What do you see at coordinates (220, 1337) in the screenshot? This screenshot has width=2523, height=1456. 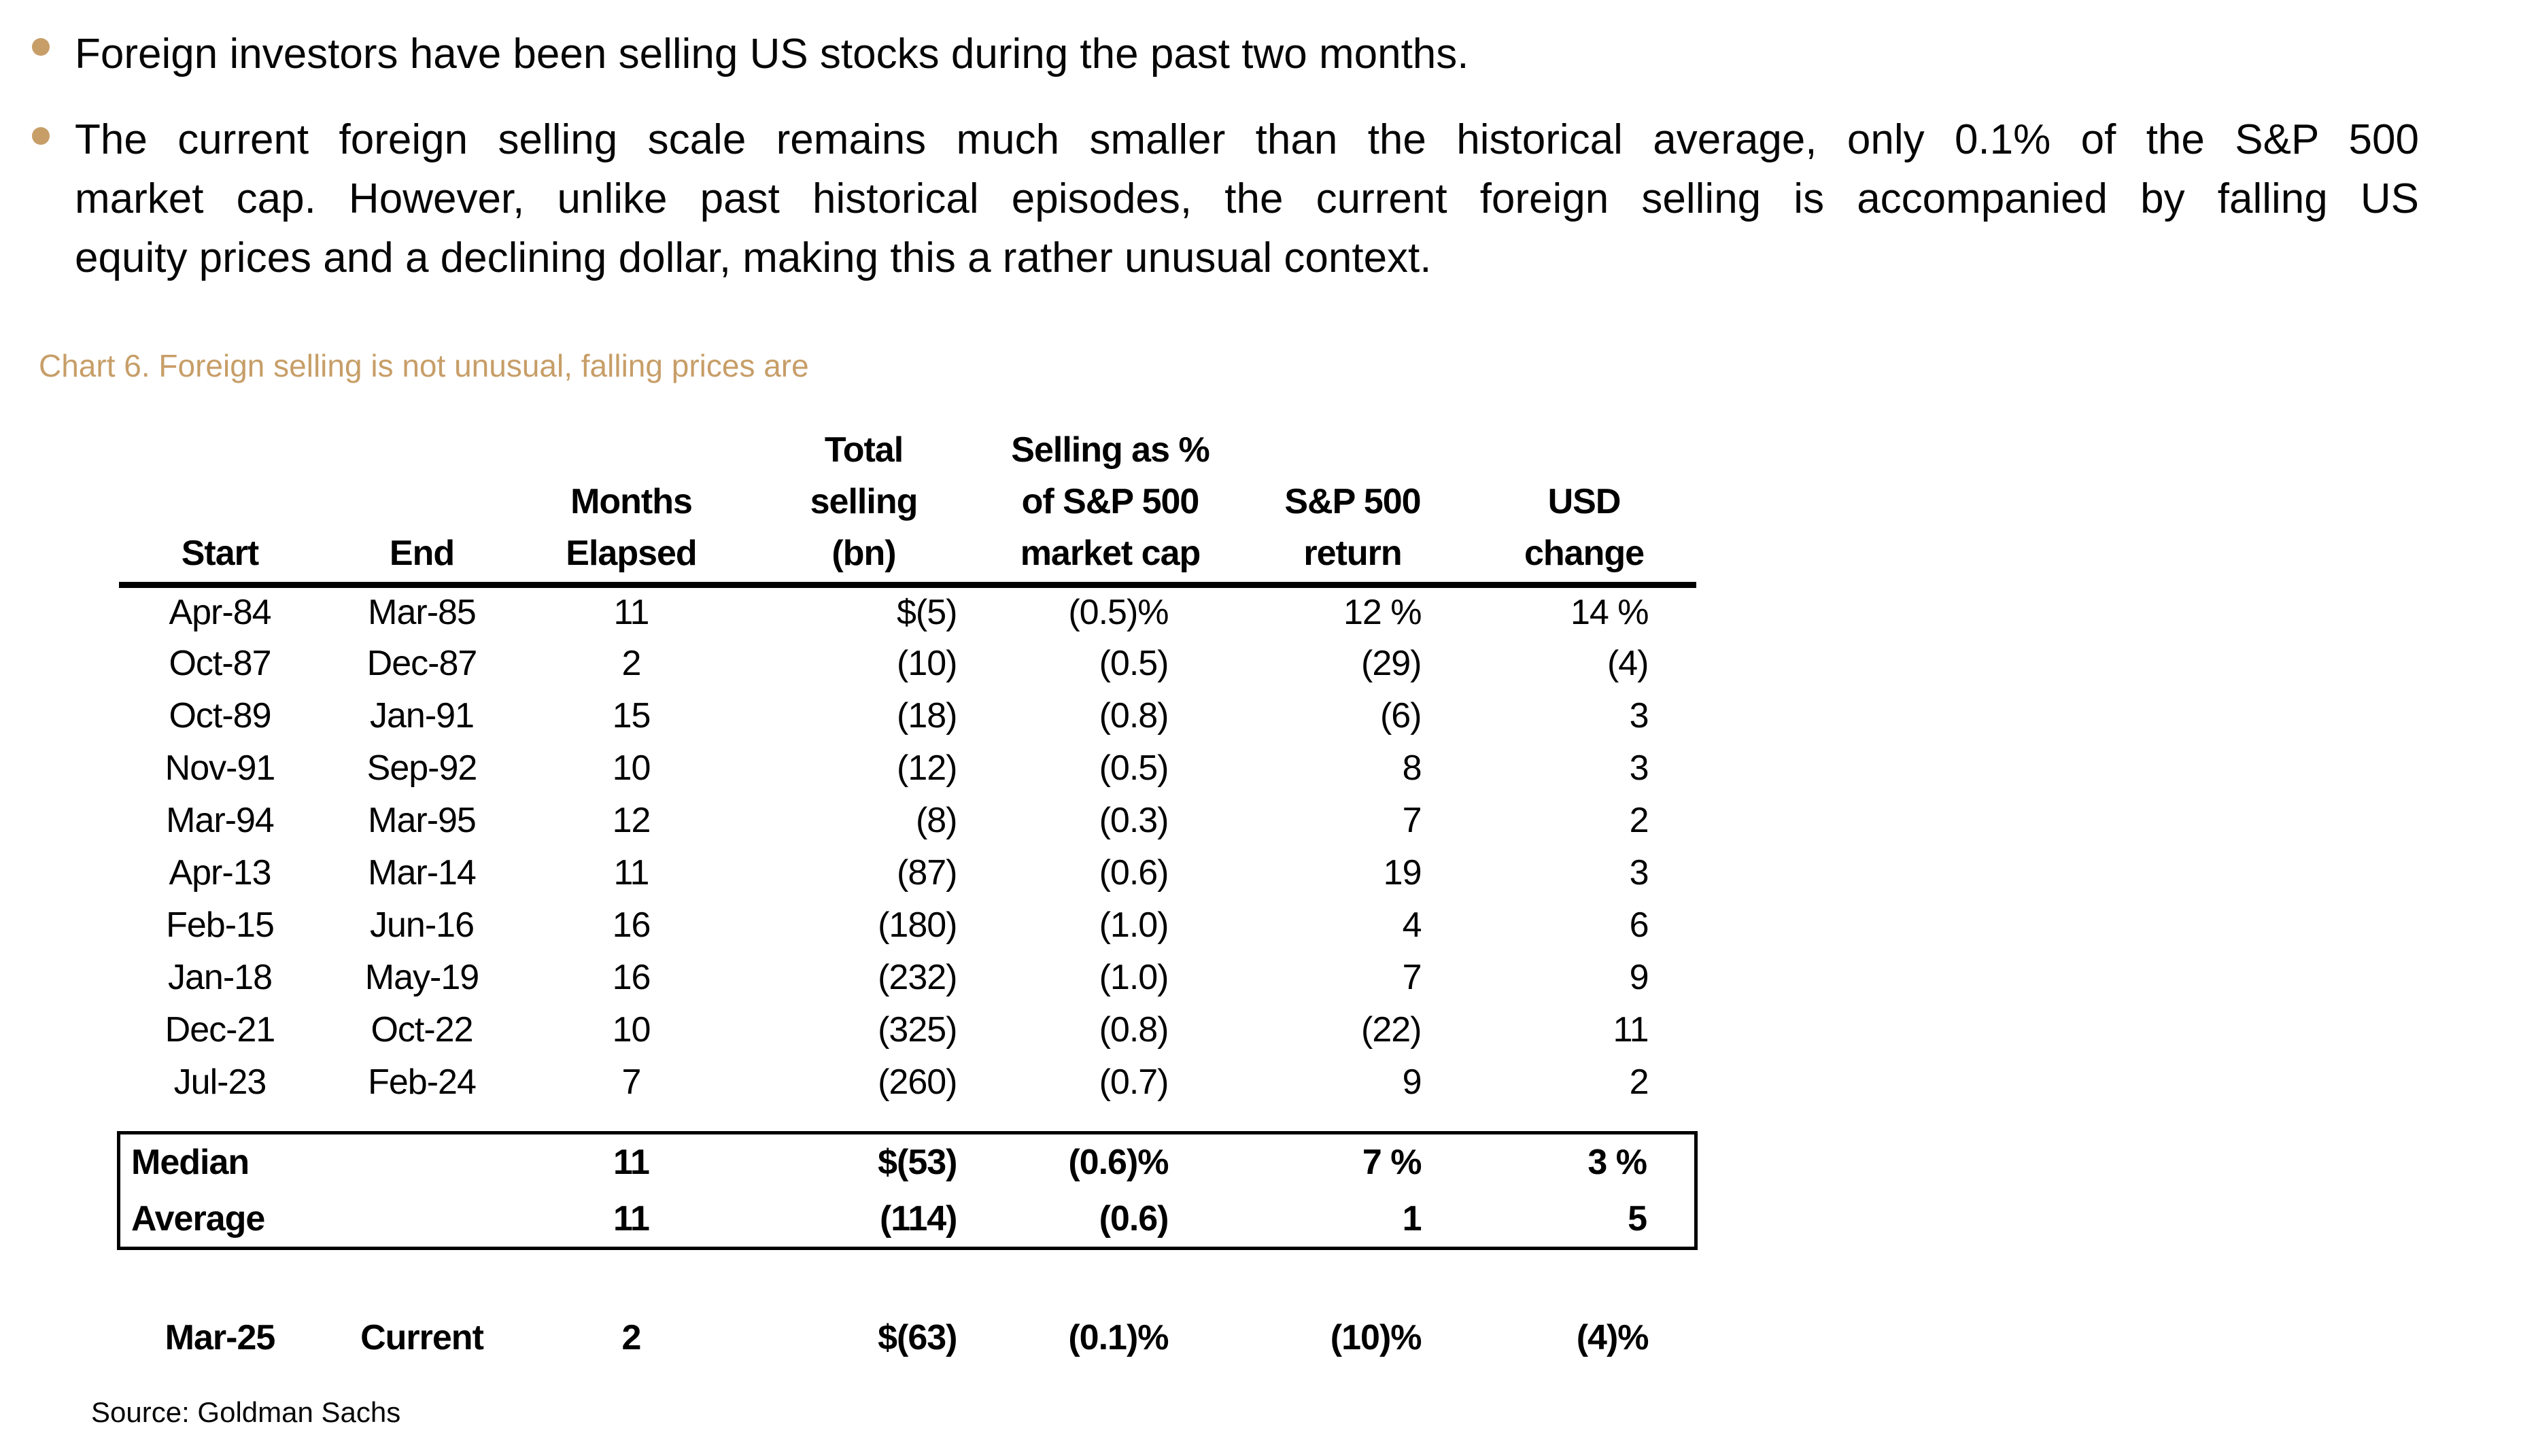 I see `table-cell: Mar-25` at bounding box center [220, 1337].